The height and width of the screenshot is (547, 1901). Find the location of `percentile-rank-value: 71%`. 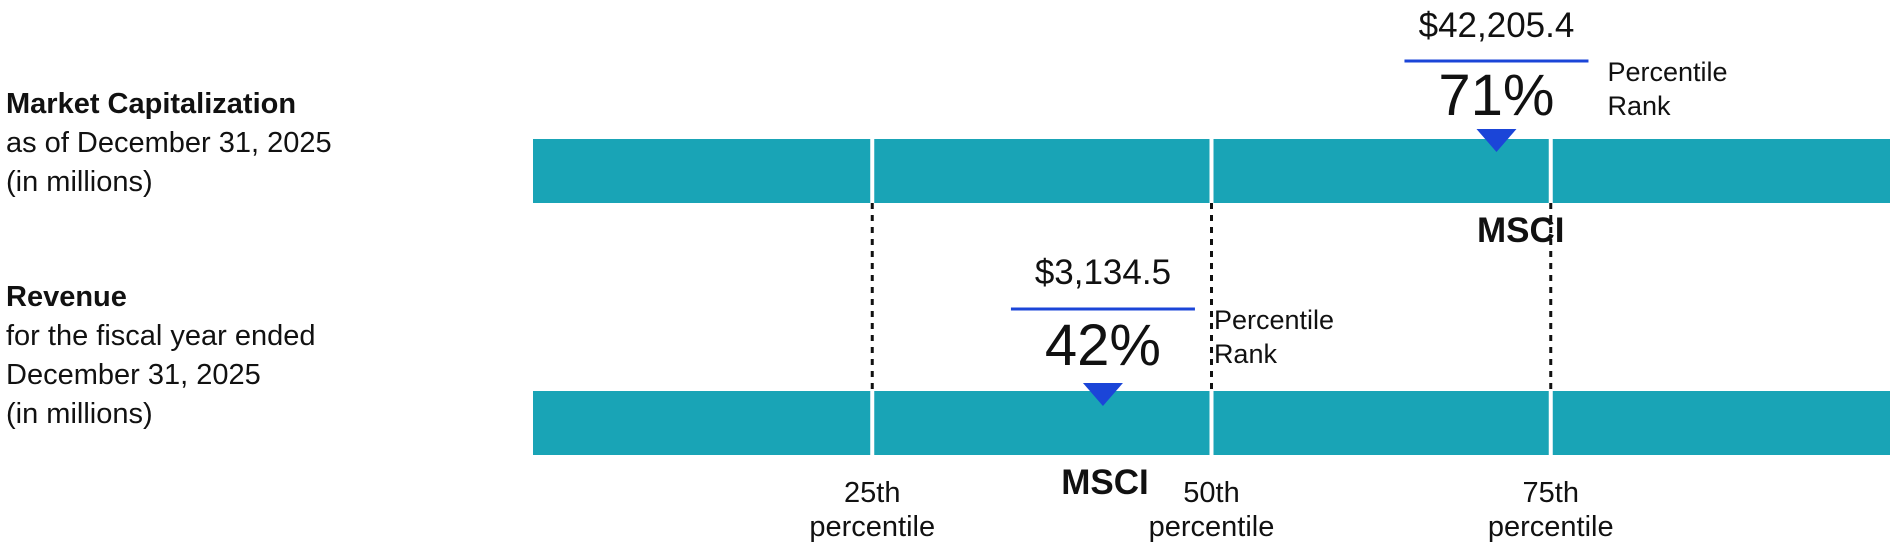

percentile-rank-value: 71% is located at coordinates (1496, 95).